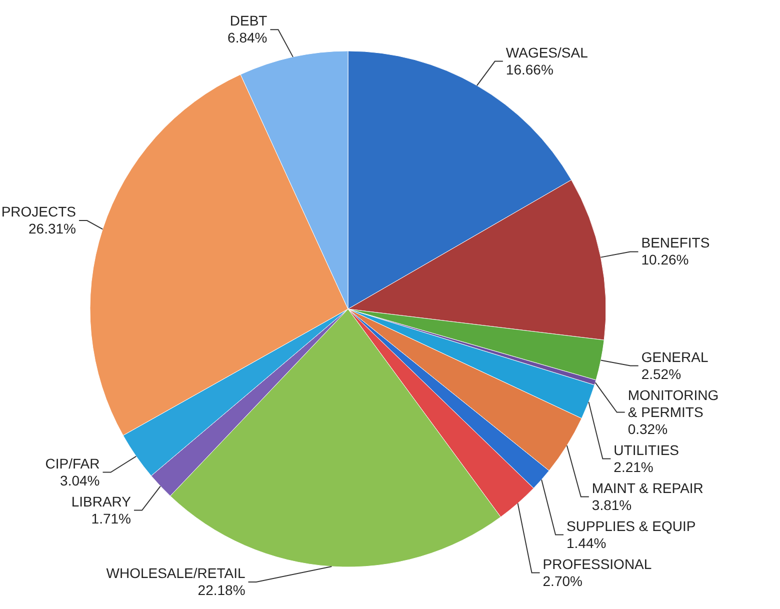 The height and width of the screenshot is (609, 780). I want to click on slice-label: UTILITIES, so click(647, 450).